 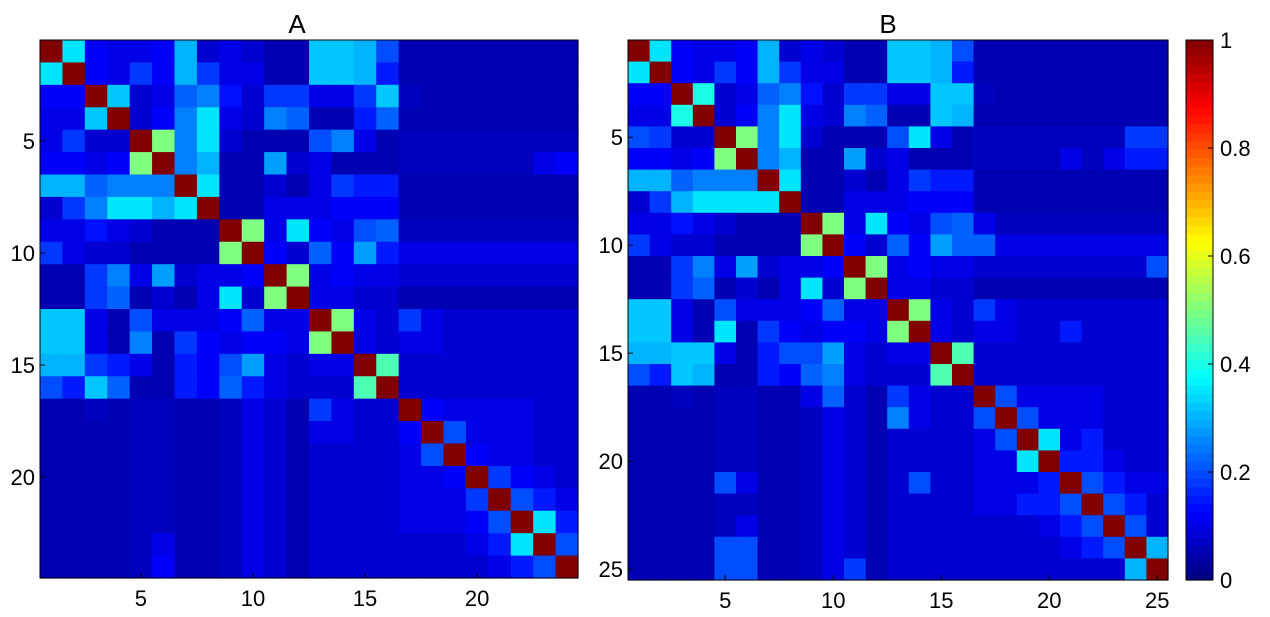 I want to click on y-tick-label: 10, so click(x=611, y=245).